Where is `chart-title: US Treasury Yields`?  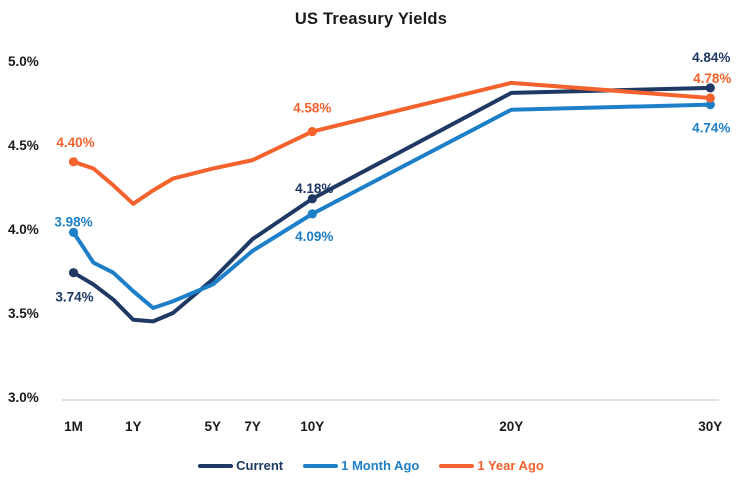
chart-title: US Treasury Yields is located at coordinates (371, 19).